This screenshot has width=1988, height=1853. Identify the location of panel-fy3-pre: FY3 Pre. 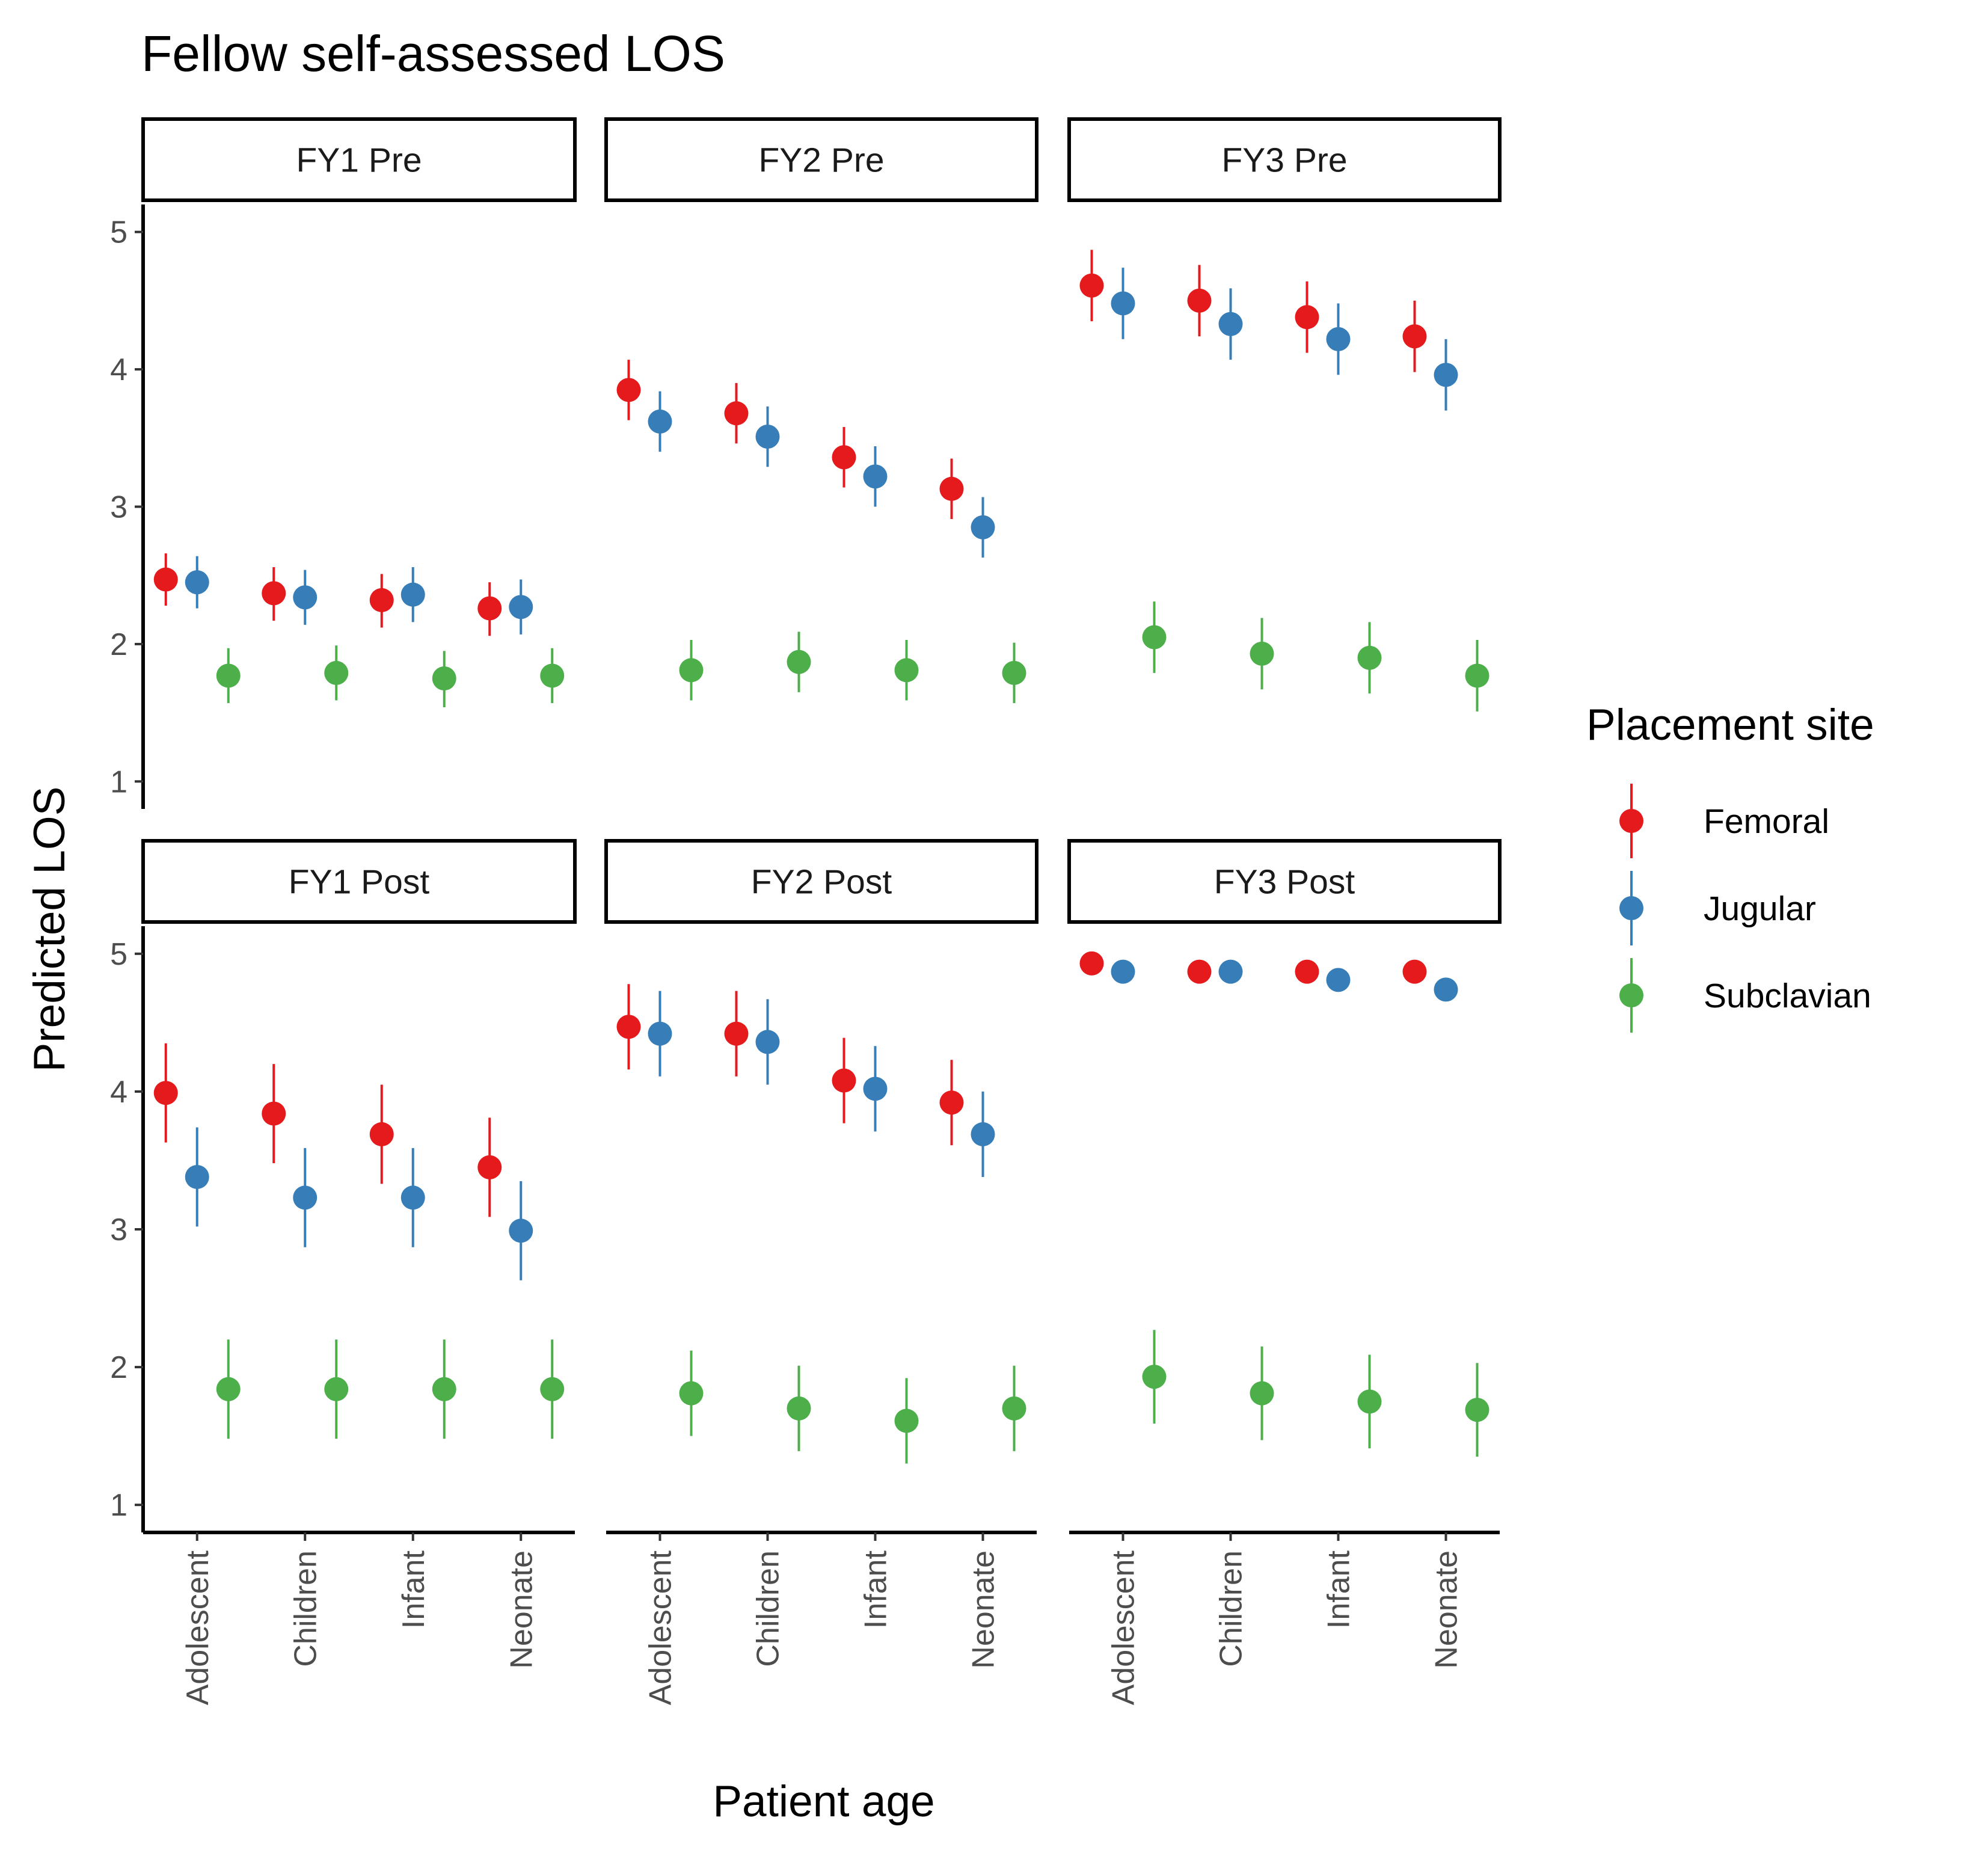
(1284, 414).